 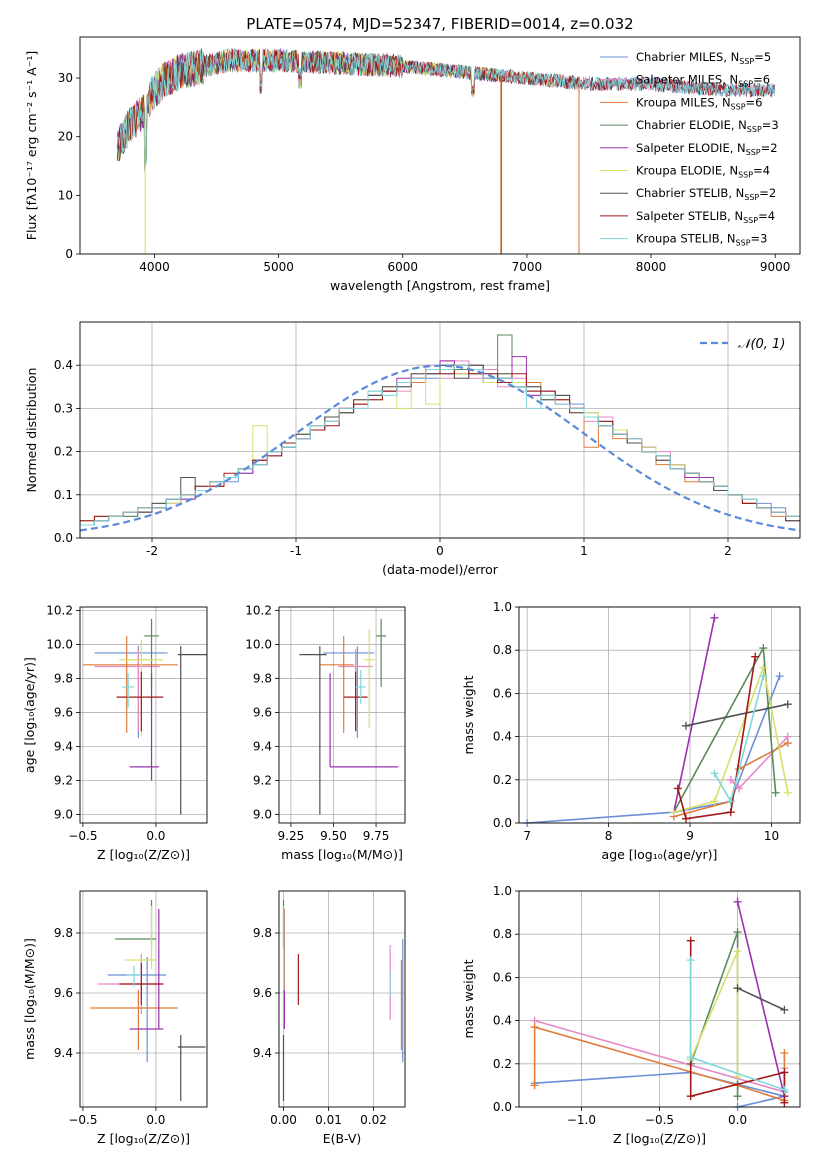 What do you see at coordinates (502, 737) in the screenshot?
I see `y-tick-label: 0.4` at bounding box center [502, 737].